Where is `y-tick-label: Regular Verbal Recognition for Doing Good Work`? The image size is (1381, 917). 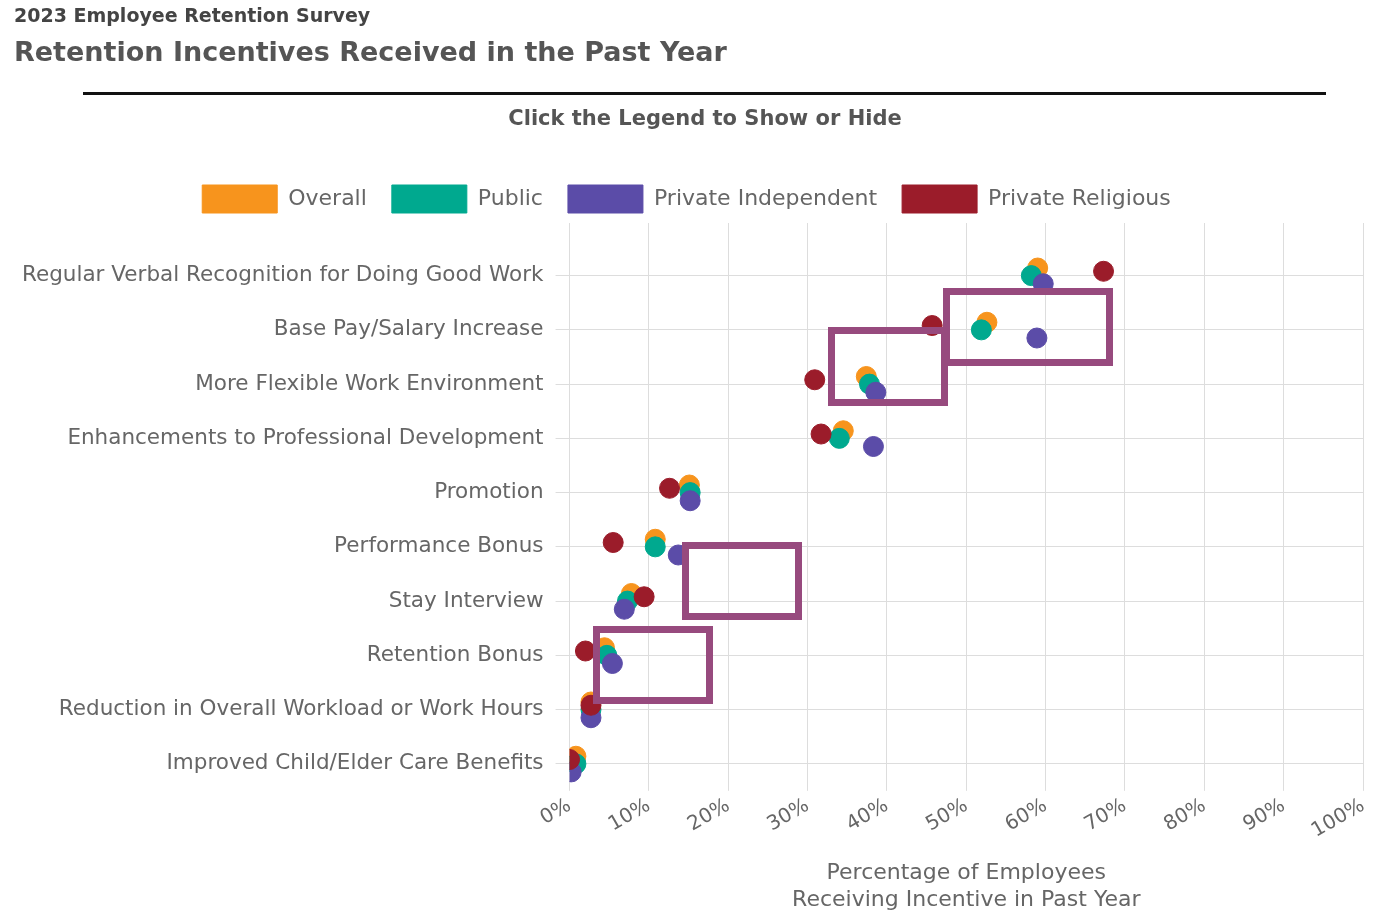
y-tick-label: Regular Verbal Recognition for Doing Good Work is located at coordinates (283, 274).